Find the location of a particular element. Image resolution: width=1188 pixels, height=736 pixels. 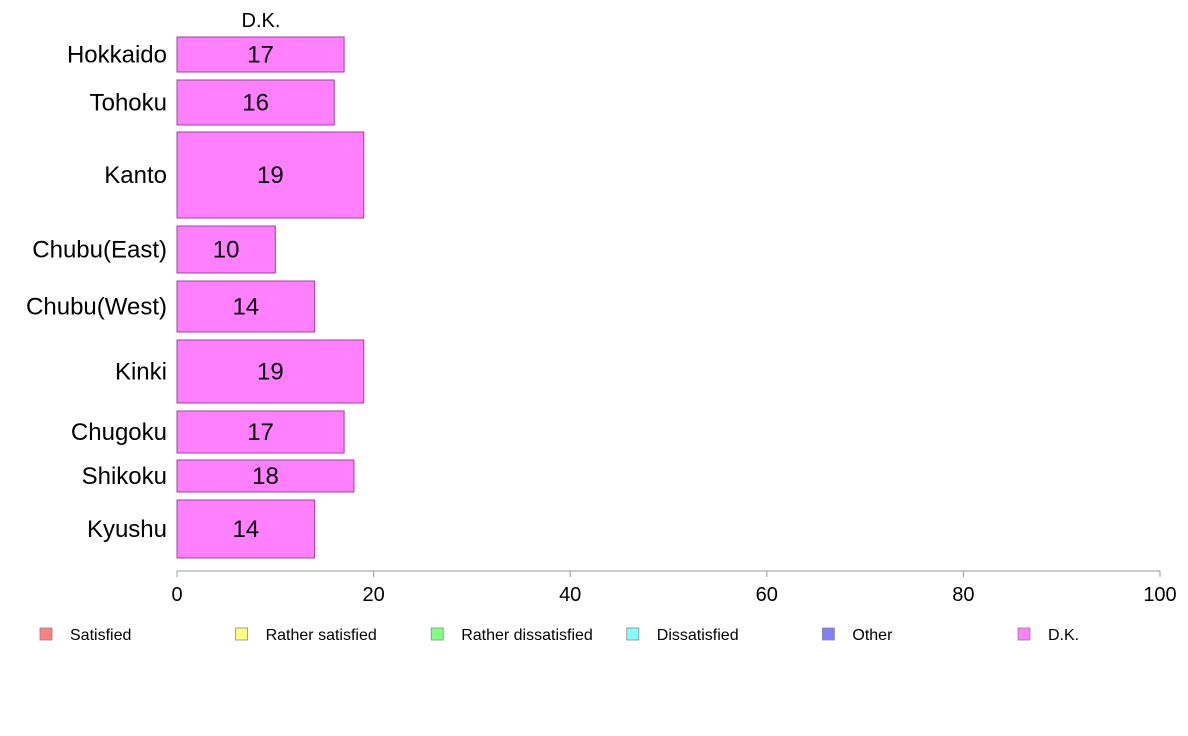

x-tick-label: 0 is located at coordinates (176, 595).